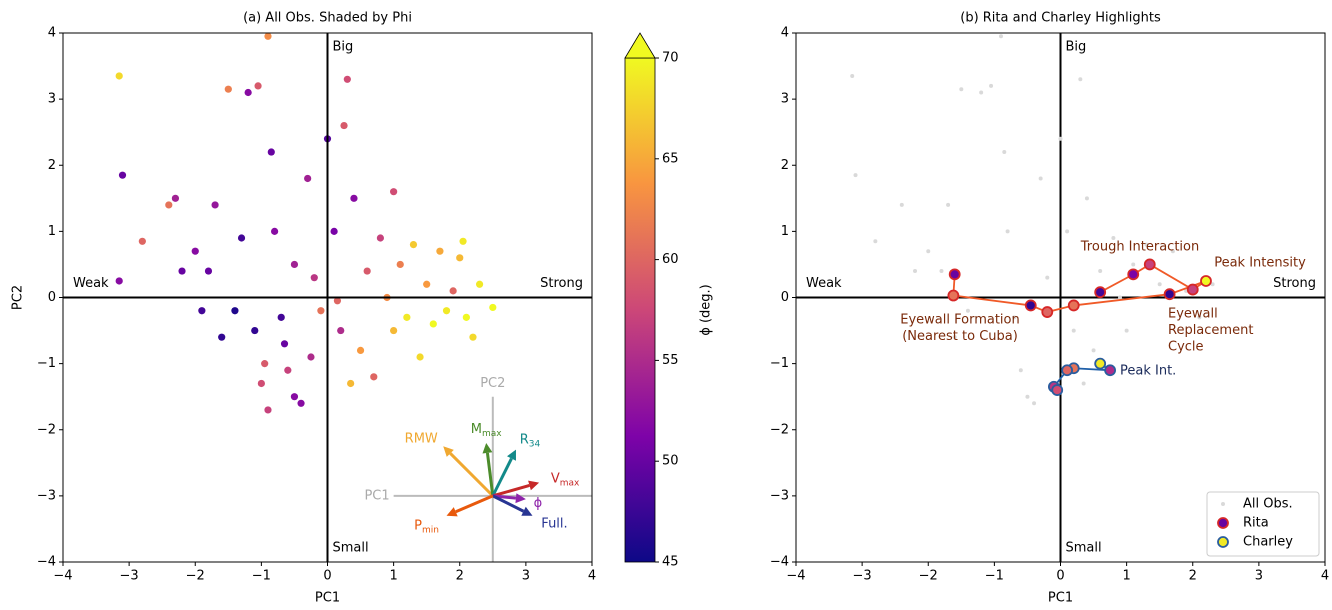 The width and height of the screenshot is (1332, 610). What do you see at coordinates (91, 283) in the screenshot?
I see `quadrant-label: Weak` at bounding box center [91, 283].